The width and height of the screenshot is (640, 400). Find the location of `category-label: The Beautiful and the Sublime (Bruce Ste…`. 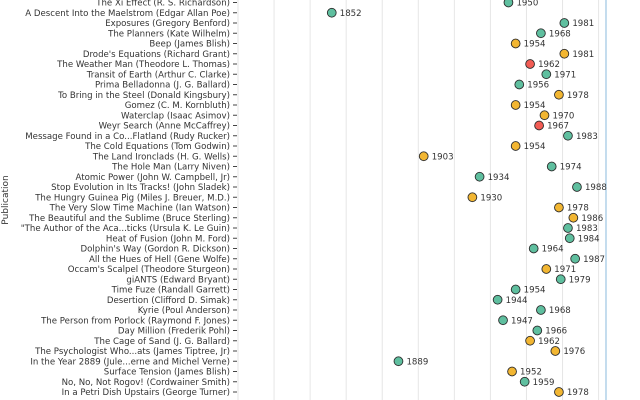

category-label: The Beautiful and the Sublime (Bruce Ste… is located at coordinates (129, 219).